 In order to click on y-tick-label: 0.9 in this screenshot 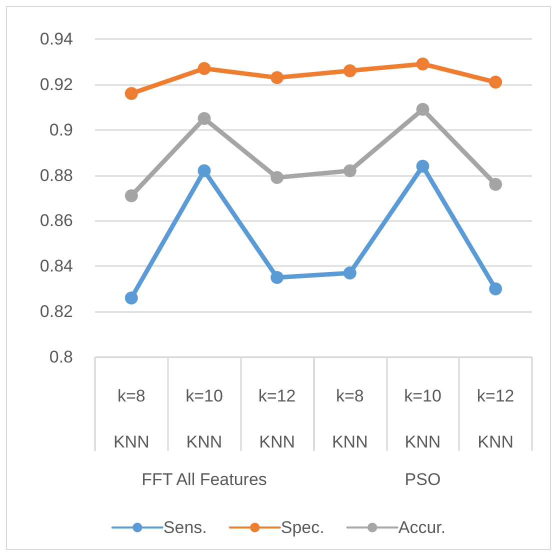, I will do `click(61, 130)`.